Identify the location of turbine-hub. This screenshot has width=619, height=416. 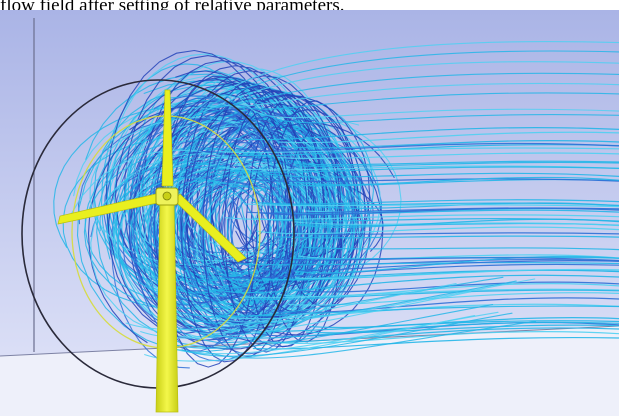
(167, 196).